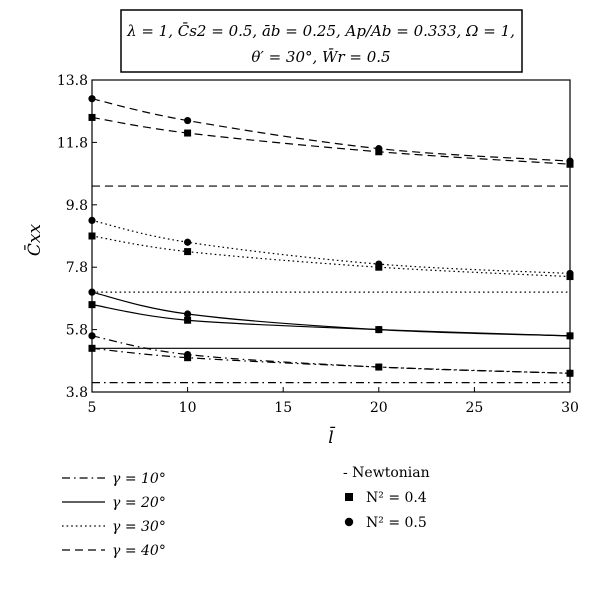  I want to click on series-2-n05-line, so click(331, 247).